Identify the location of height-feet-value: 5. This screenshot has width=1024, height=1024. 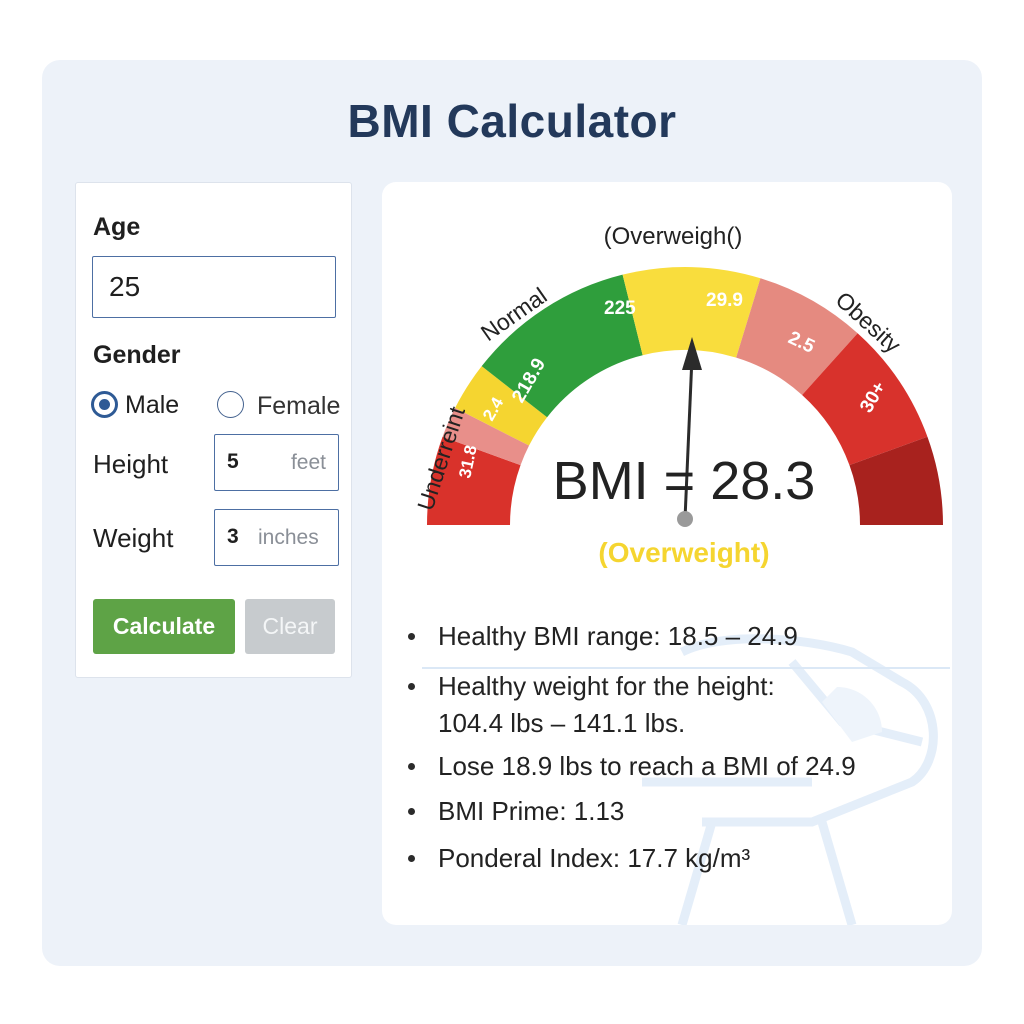
(233, 461).